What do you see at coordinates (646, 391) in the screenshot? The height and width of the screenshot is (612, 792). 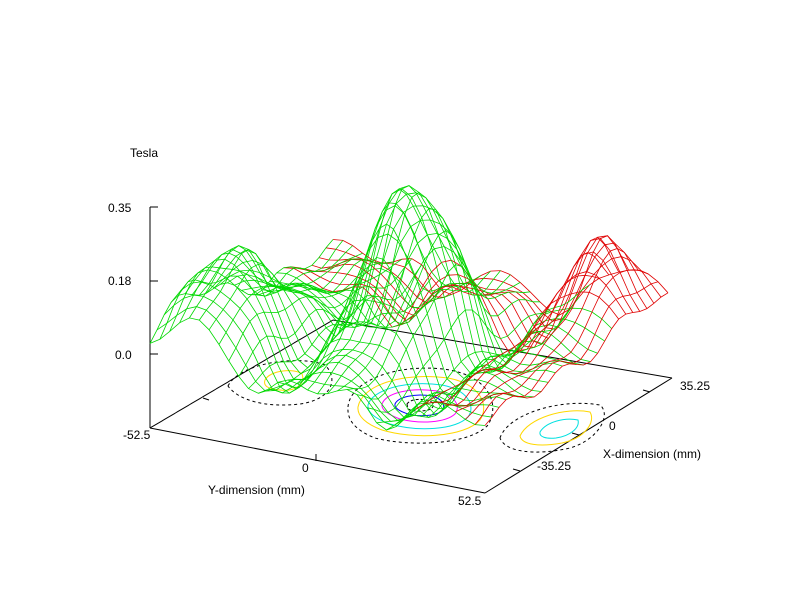 I see `x-tick-high` at bounding box center [646, 391].